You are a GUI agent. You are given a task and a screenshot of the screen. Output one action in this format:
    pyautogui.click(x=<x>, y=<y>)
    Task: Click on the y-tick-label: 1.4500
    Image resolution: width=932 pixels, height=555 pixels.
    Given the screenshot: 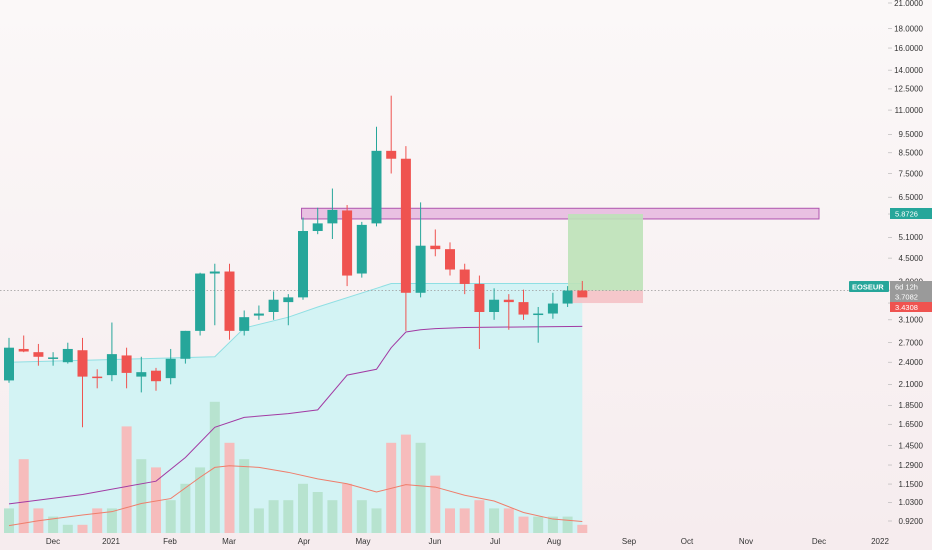 What is the action you would take?
    pyautogui.click(x=911, y=445)
    